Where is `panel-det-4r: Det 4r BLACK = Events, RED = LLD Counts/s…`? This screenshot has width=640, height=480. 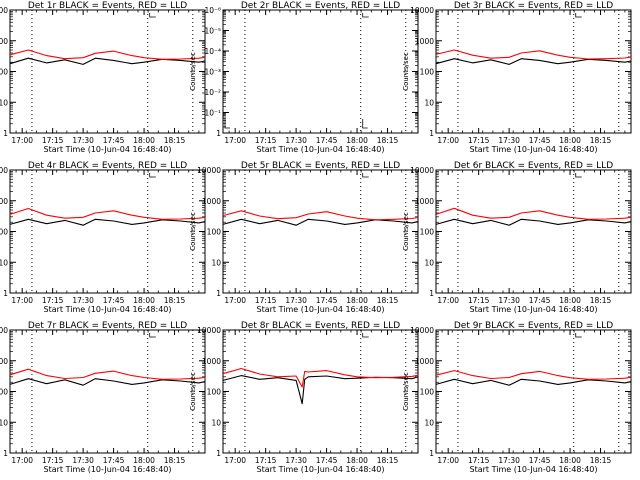
panel-det-4r: Det 4r BLACK = Events, RED = LLD Counts/s… is located at coordinates (103, 237).